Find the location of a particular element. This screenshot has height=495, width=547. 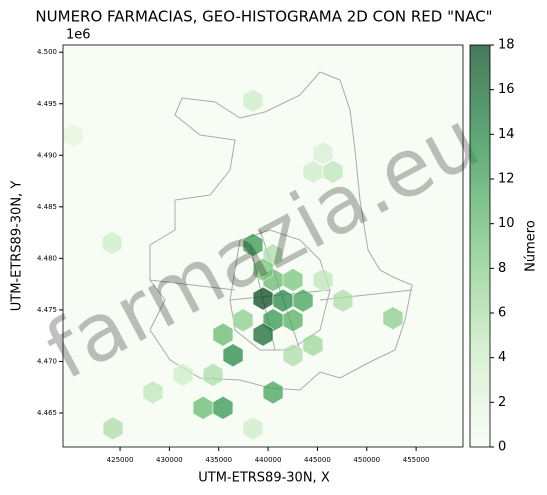

y-tick-label: 4.475 is located at coordinates (47, 310).